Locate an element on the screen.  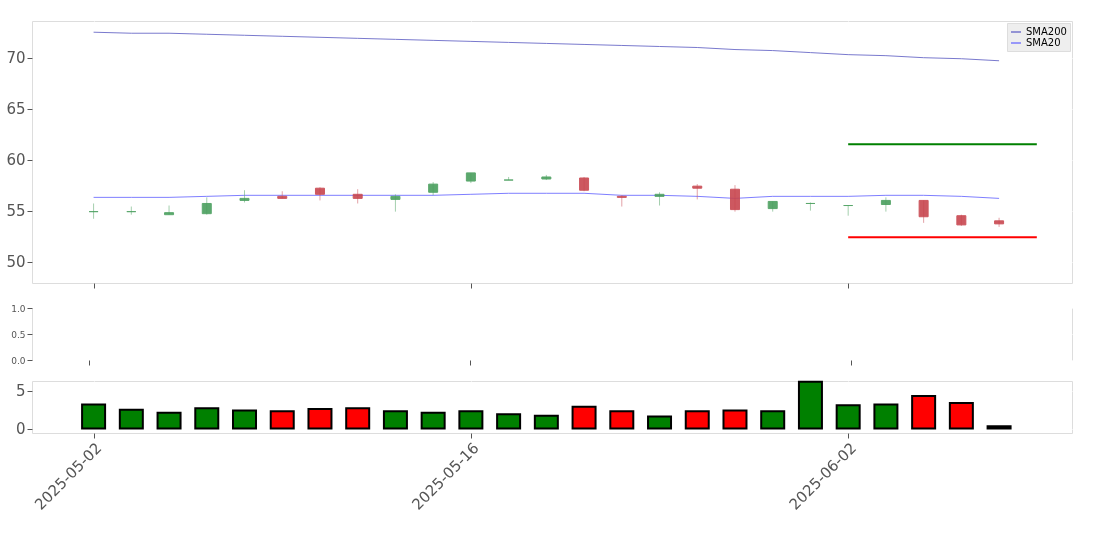
y-tick-label: 65 is located at coordinates (16, 109).